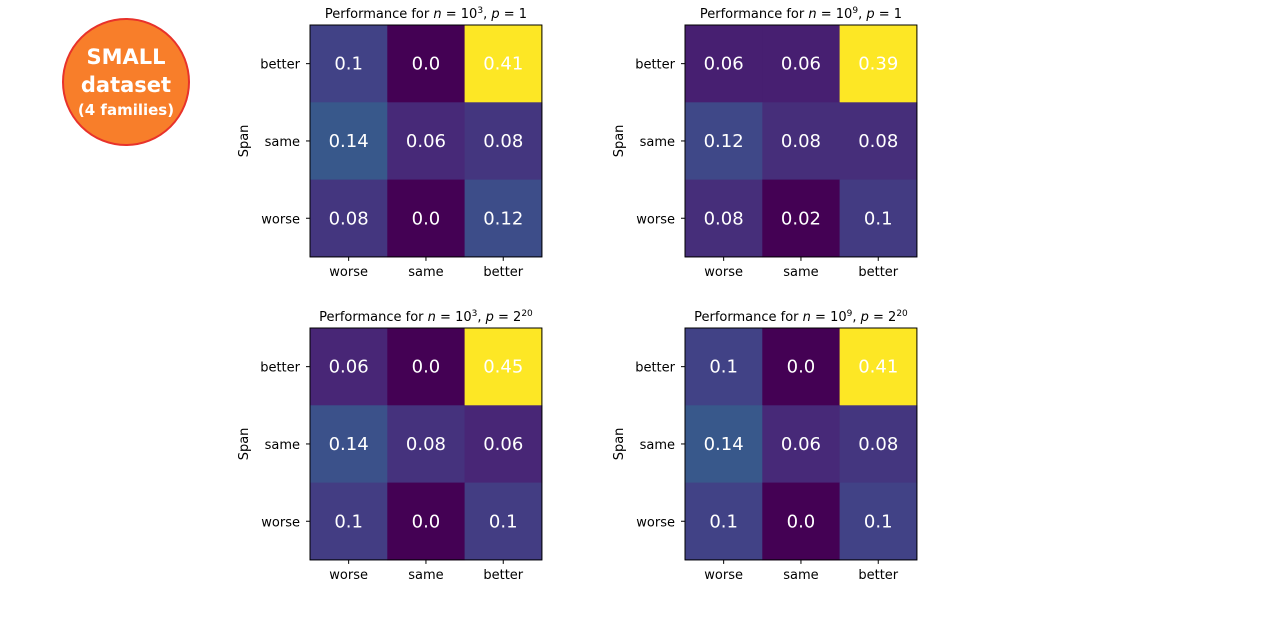 This screenshot has width=1280, height=620. I want to click on badge-line-2: dataset, so click(126, 85).